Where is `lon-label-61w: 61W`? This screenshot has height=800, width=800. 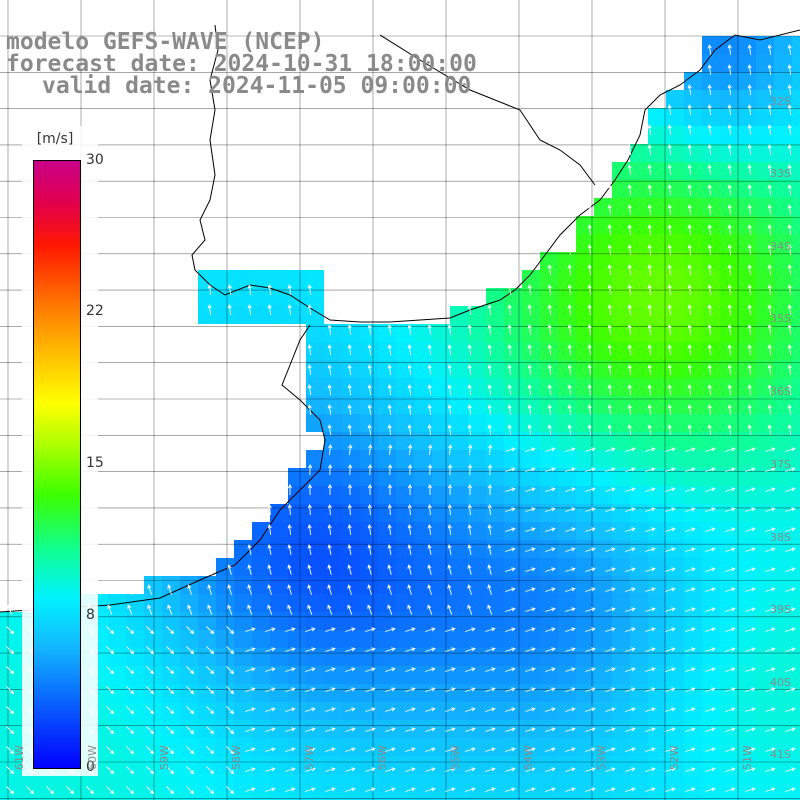
lon-label-61w: 61W is located at coordinates (19, 757).